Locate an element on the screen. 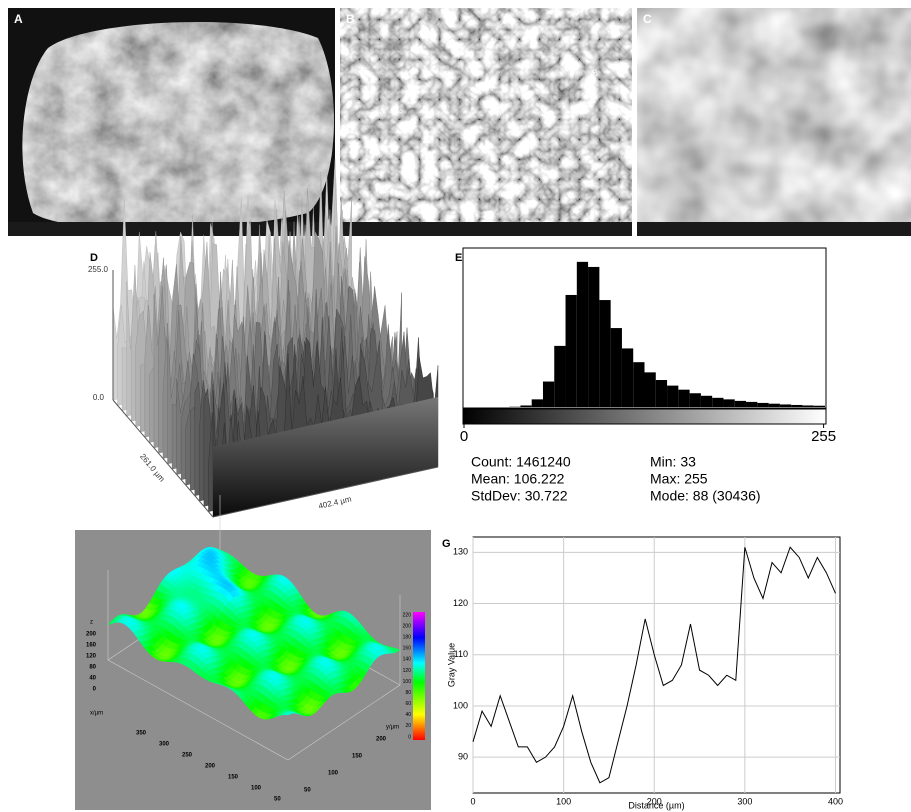  colorbar-tick-label: 220 is located at coordinates (407, 615).